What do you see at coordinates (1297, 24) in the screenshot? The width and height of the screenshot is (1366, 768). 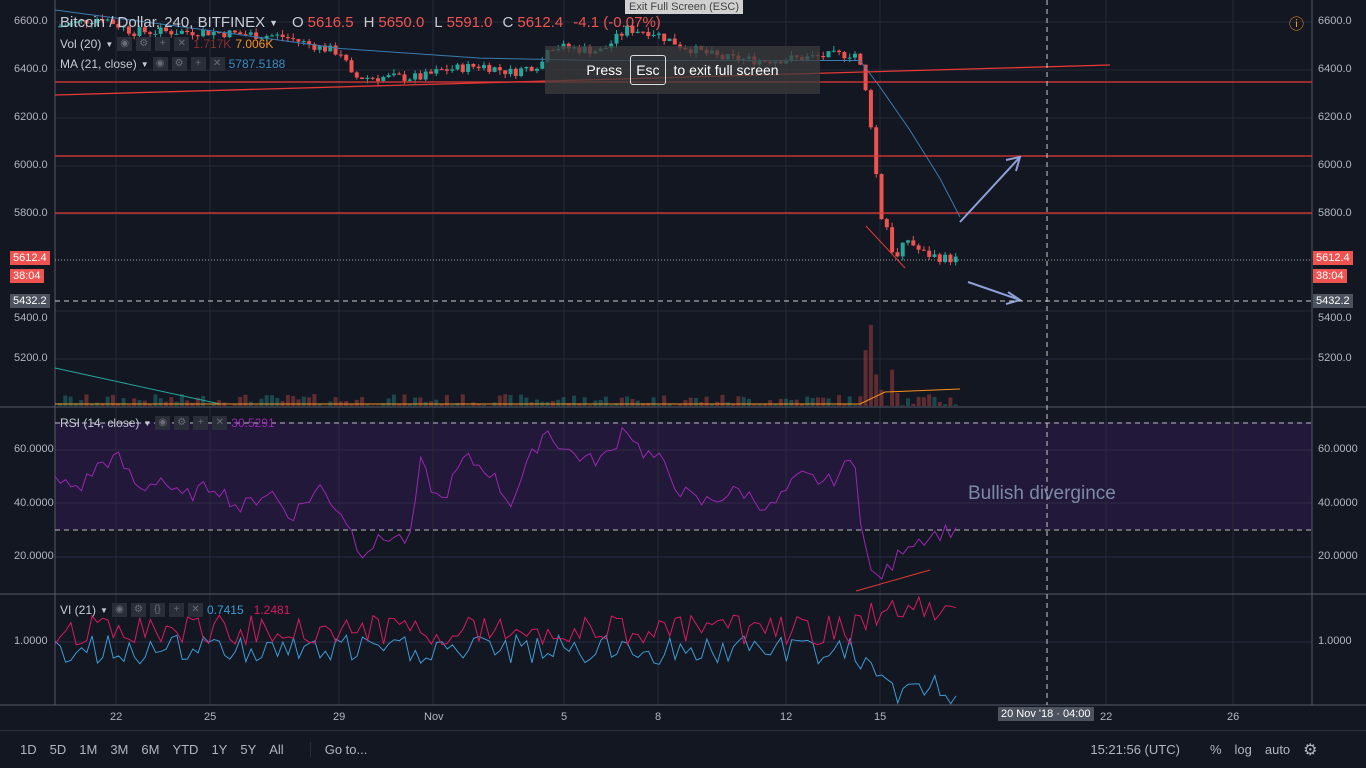 I see `alert-icon: ⓘ` at bounding box center [1297, 24].